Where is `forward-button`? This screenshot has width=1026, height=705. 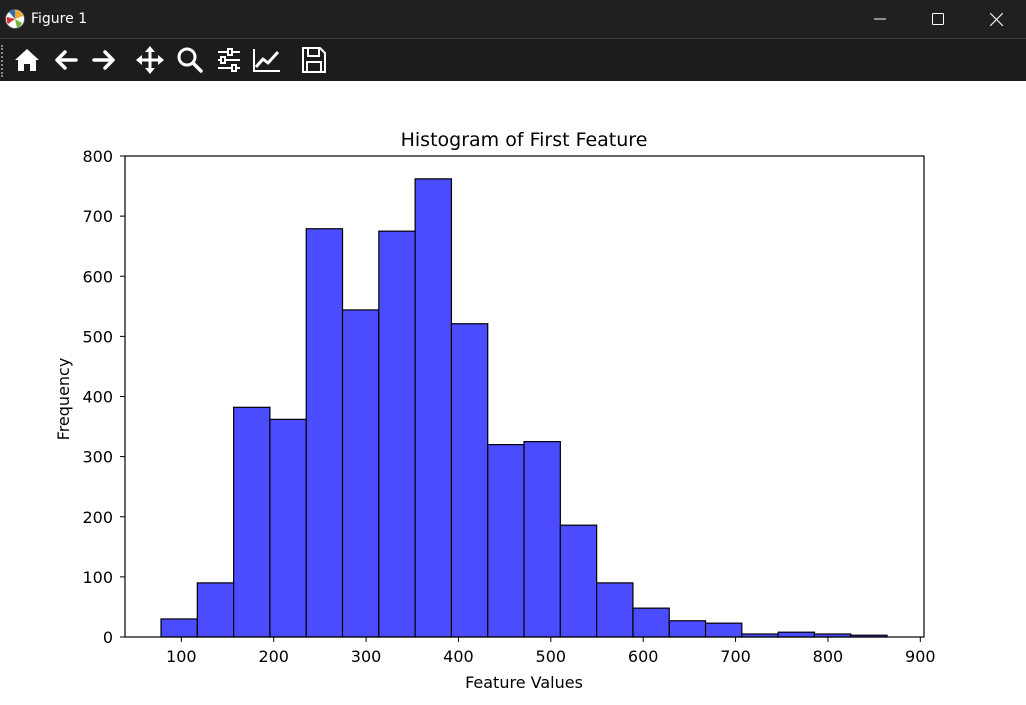
forward-button is located at coordinates (104, 60).